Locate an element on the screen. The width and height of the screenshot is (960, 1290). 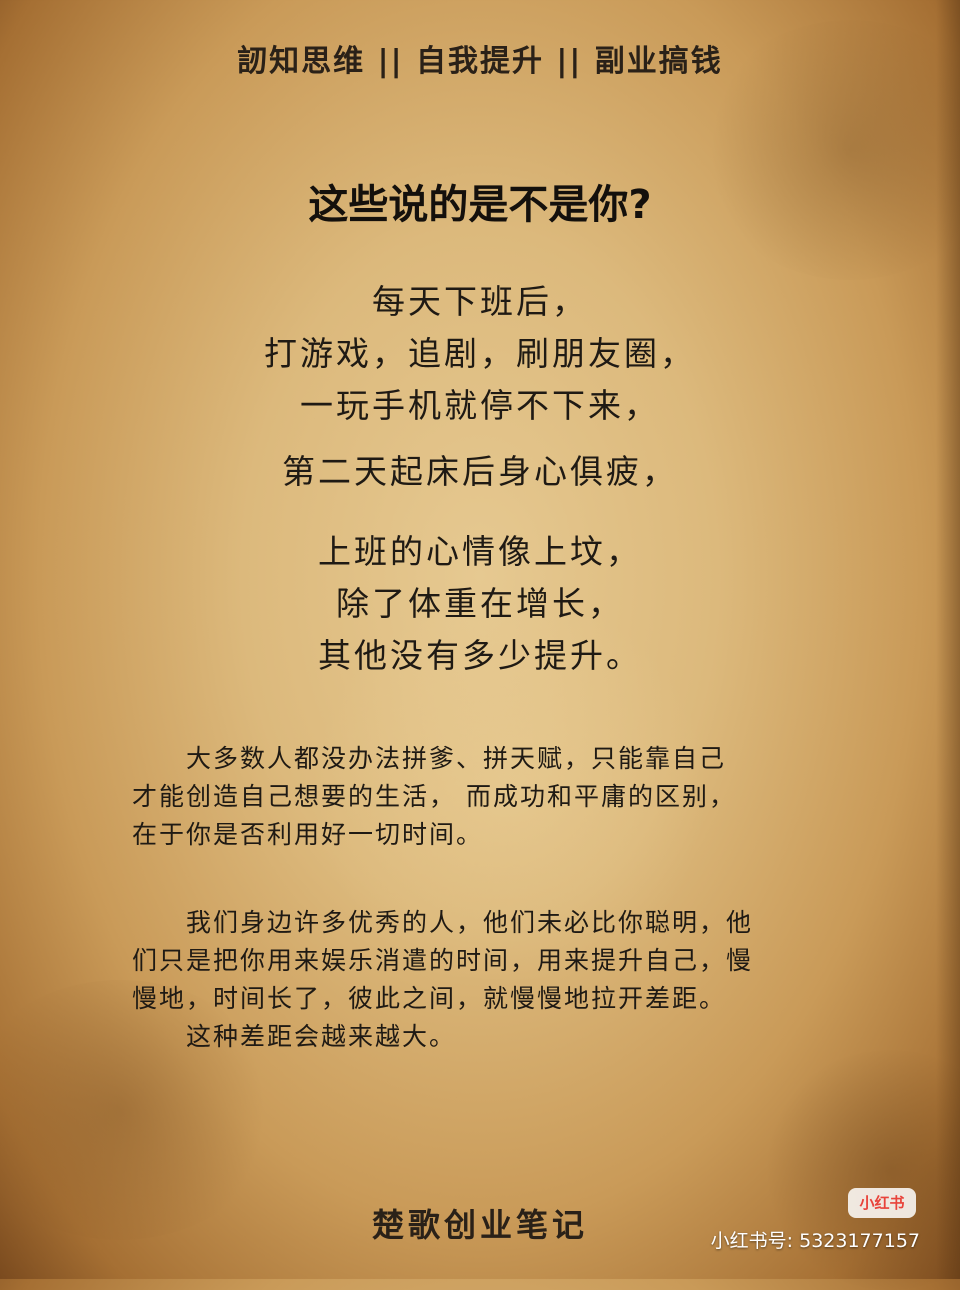
paragraph-line: 们只是把你用来娱乐消遣的时间，用来提升自己，慢 is located at coordinates (443, 960).